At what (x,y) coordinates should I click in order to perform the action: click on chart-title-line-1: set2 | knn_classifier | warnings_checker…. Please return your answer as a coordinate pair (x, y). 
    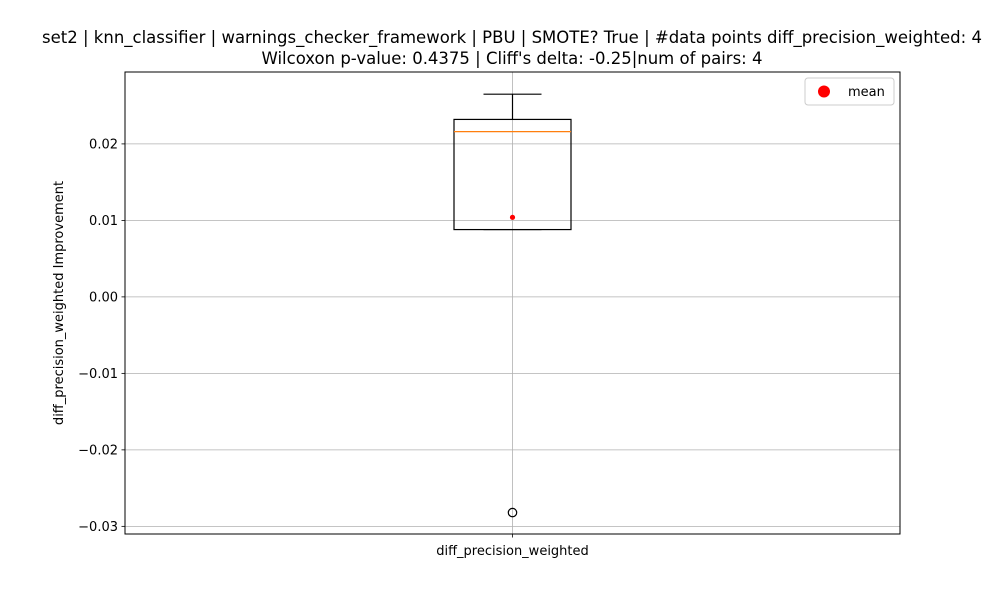
    Looking at the image, I should click on (512, 38).